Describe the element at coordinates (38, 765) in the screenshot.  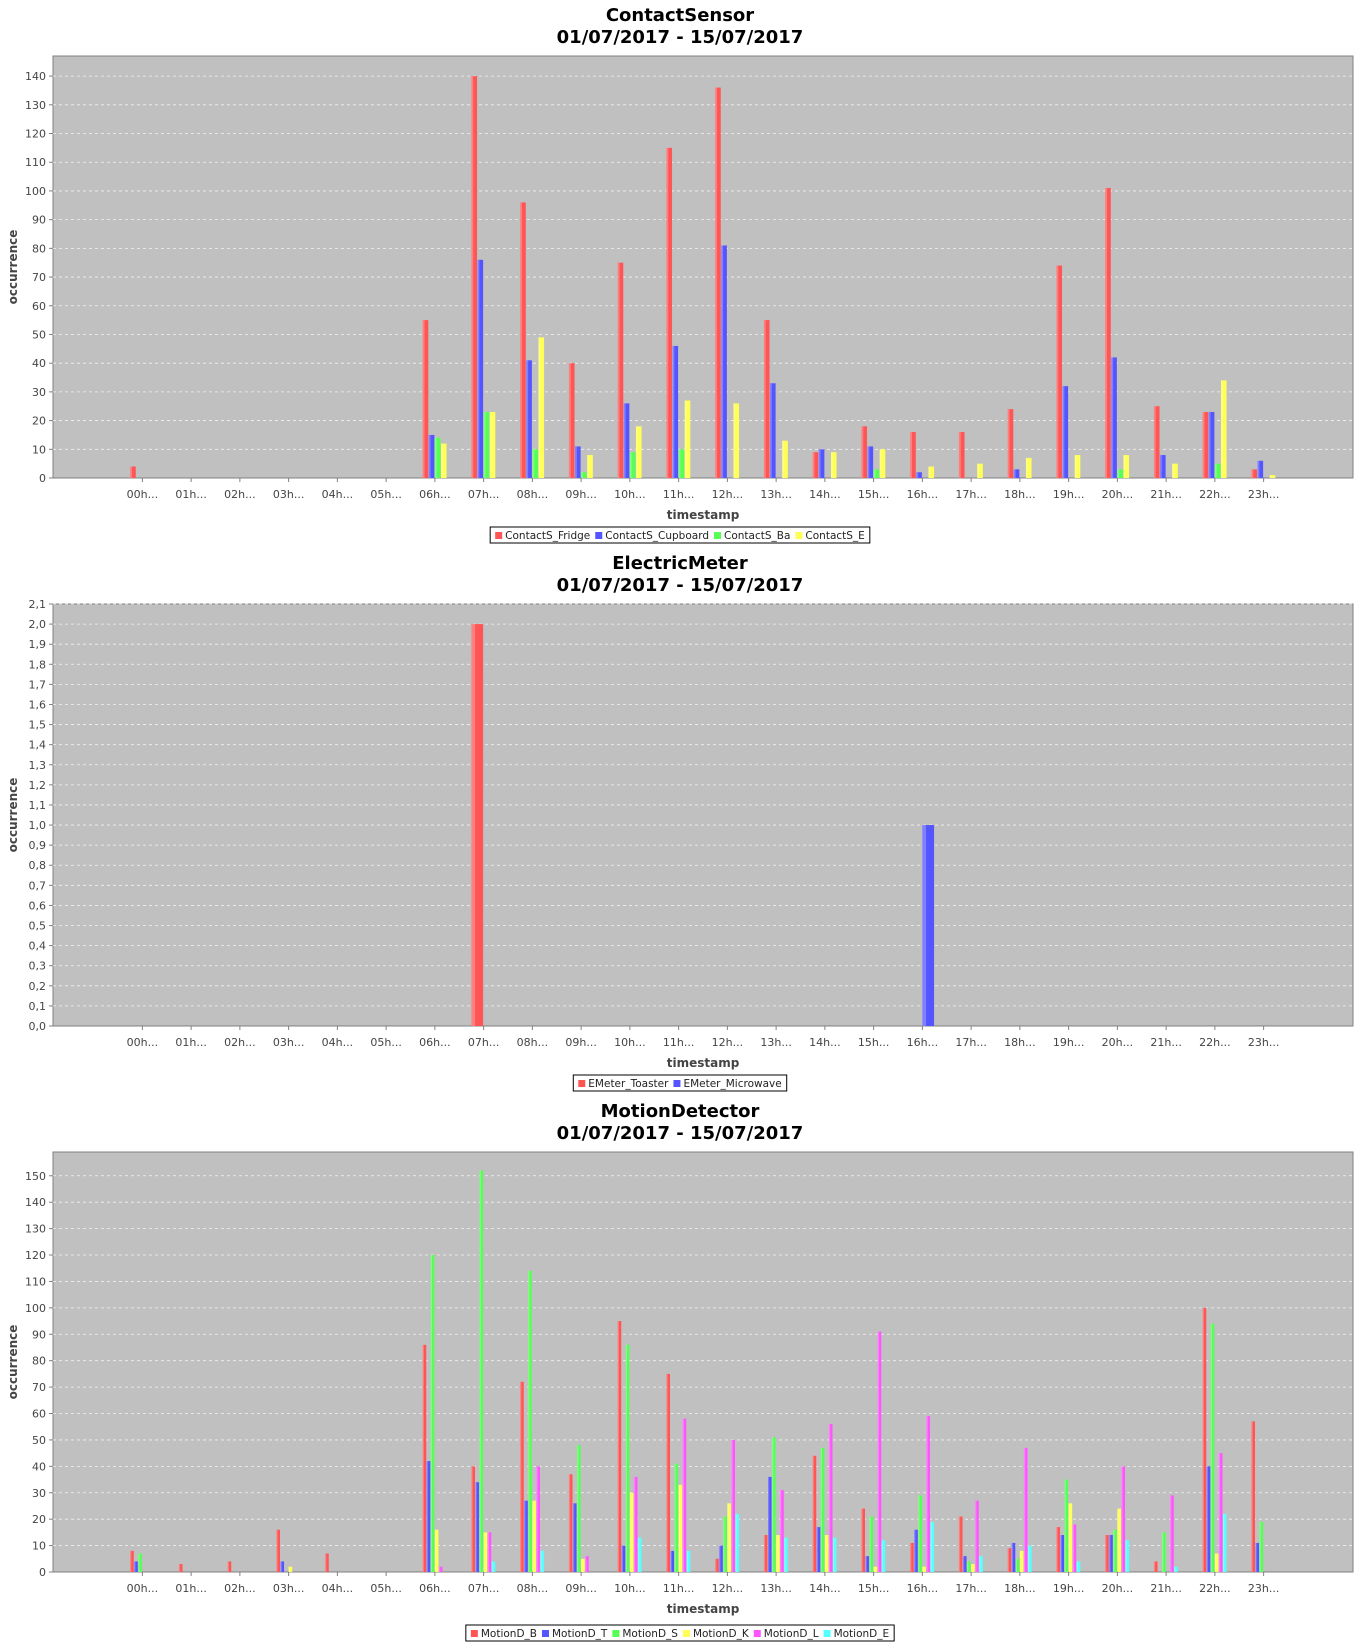
I see `y-tick-label: 1,3` at that location.